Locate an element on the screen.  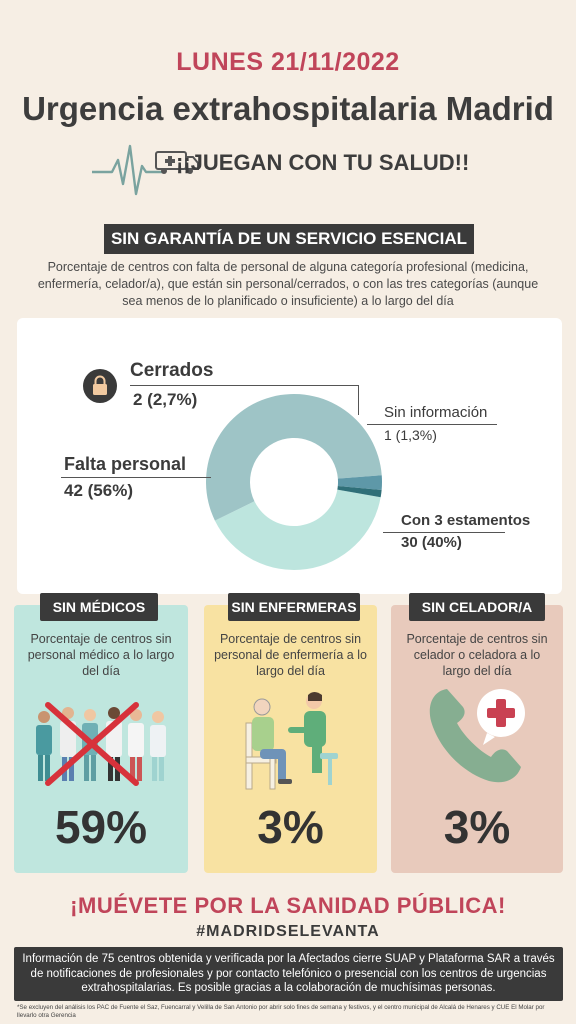
doctors-crossed-icon is located at coordinates (101, 744).